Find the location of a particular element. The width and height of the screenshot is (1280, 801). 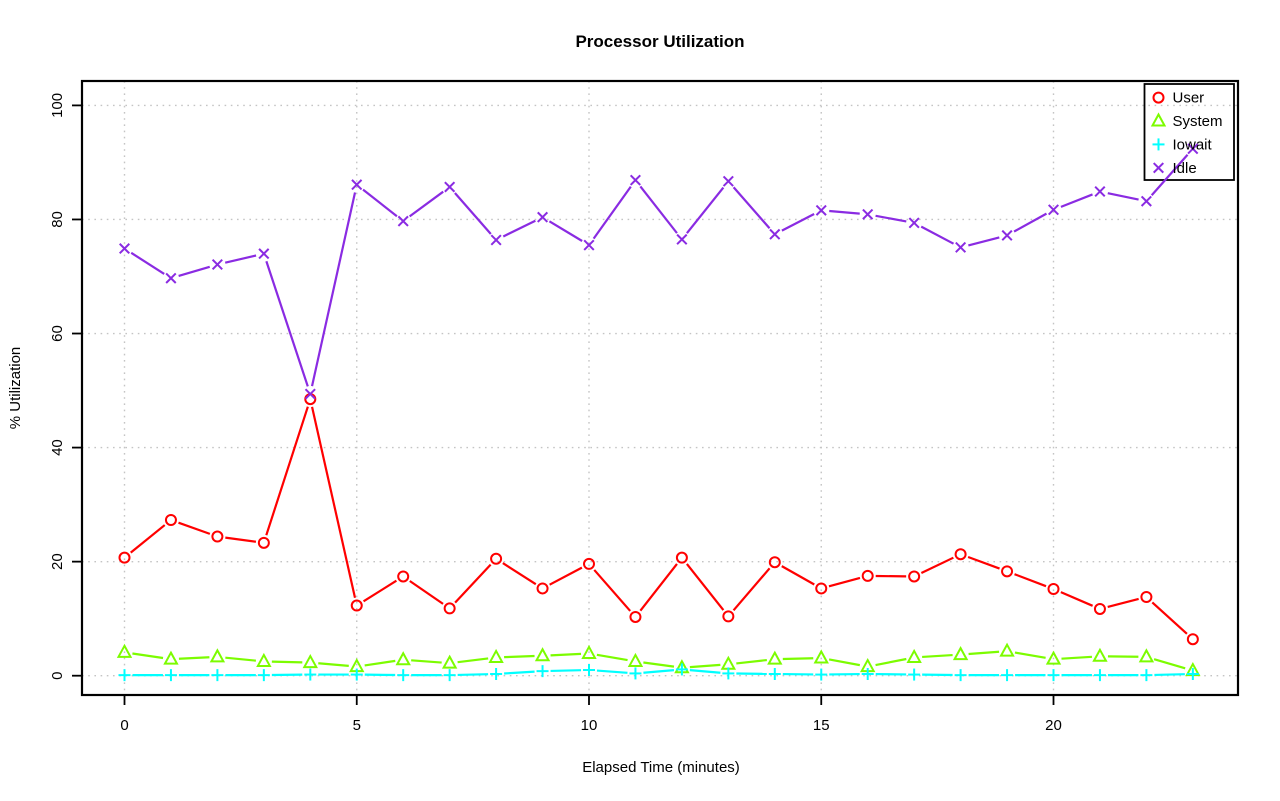

y-tick-label: 40 is located at coordinates (57, 447).